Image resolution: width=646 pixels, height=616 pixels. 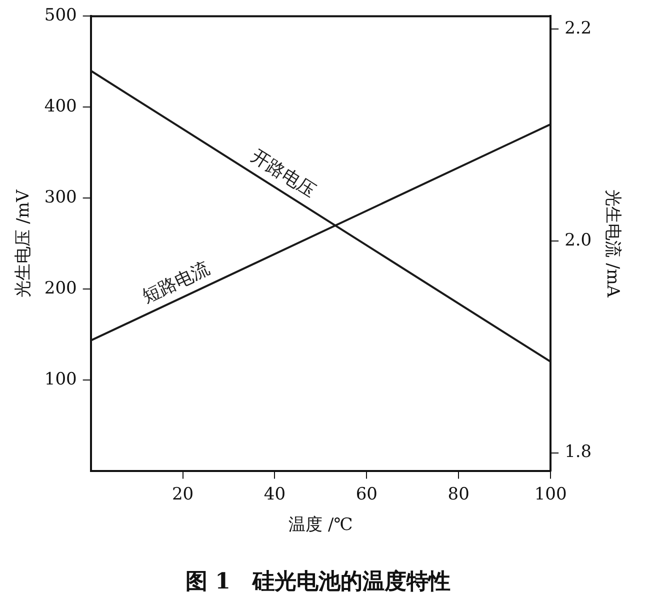 I want to click on y2-axis-title: 光生电流 /mA, so click(x=612, y=244).